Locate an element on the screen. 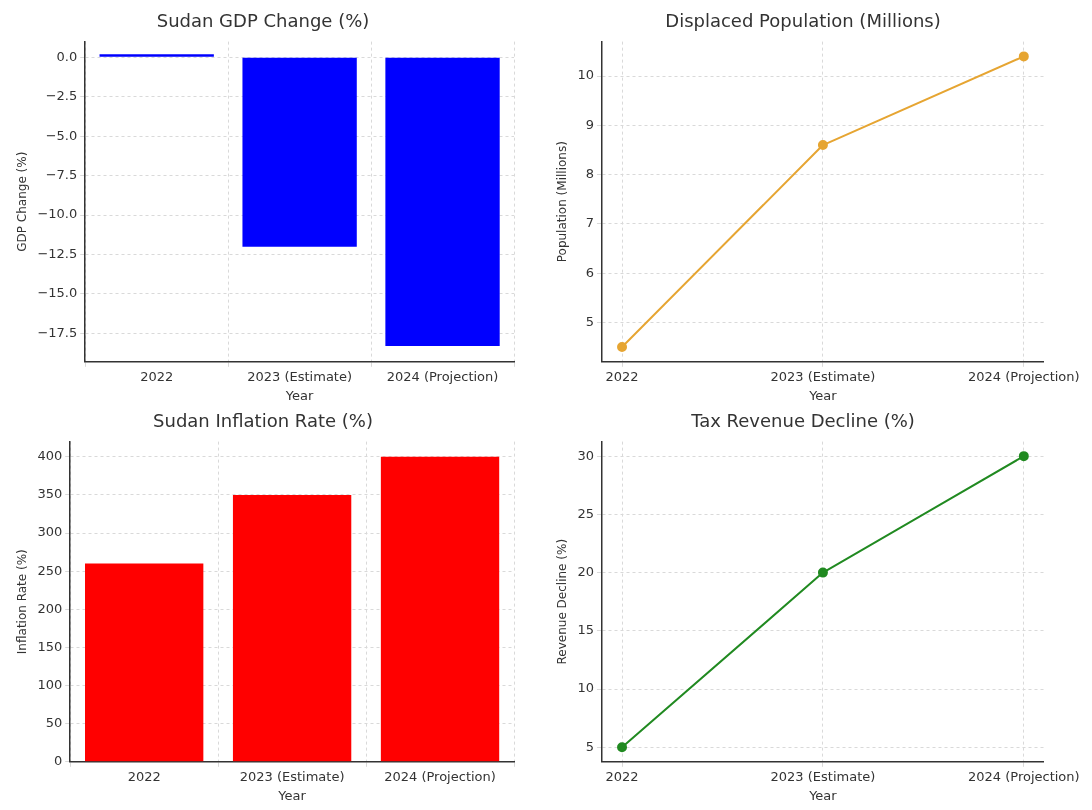 The height and width of the screenshot is (810, 1092). y-tick-label: 7 is located at coordinates (589, 223).